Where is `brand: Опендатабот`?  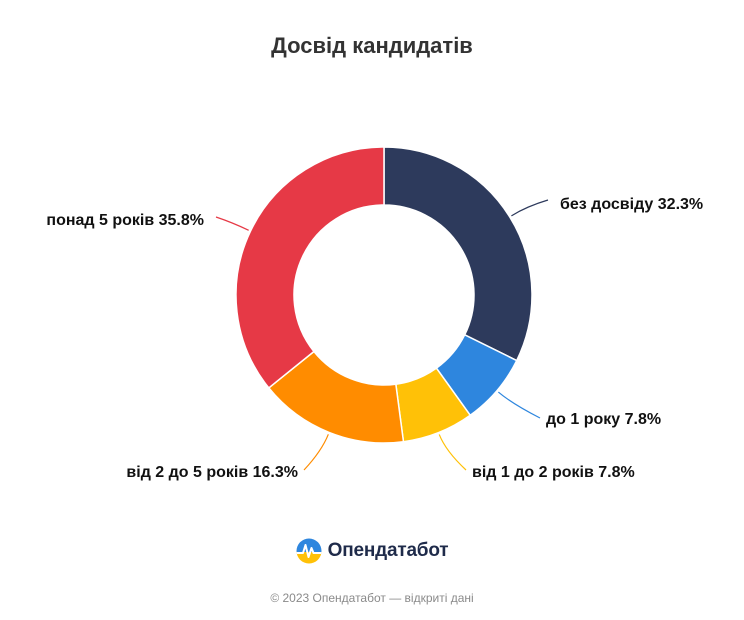 brand: Опендатабот is located at coordinates (372, 553).